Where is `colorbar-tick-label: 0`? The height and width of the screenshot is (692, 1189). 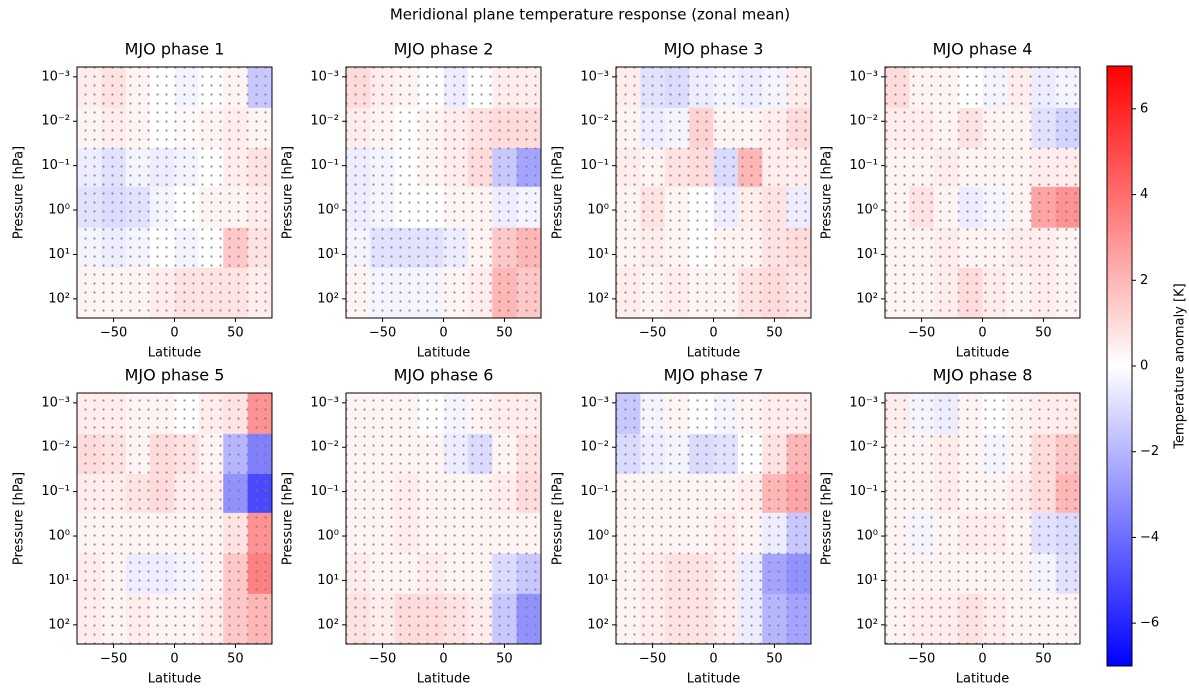 colorbar-tick-label: 0 is located at coordinates (1144, 366).